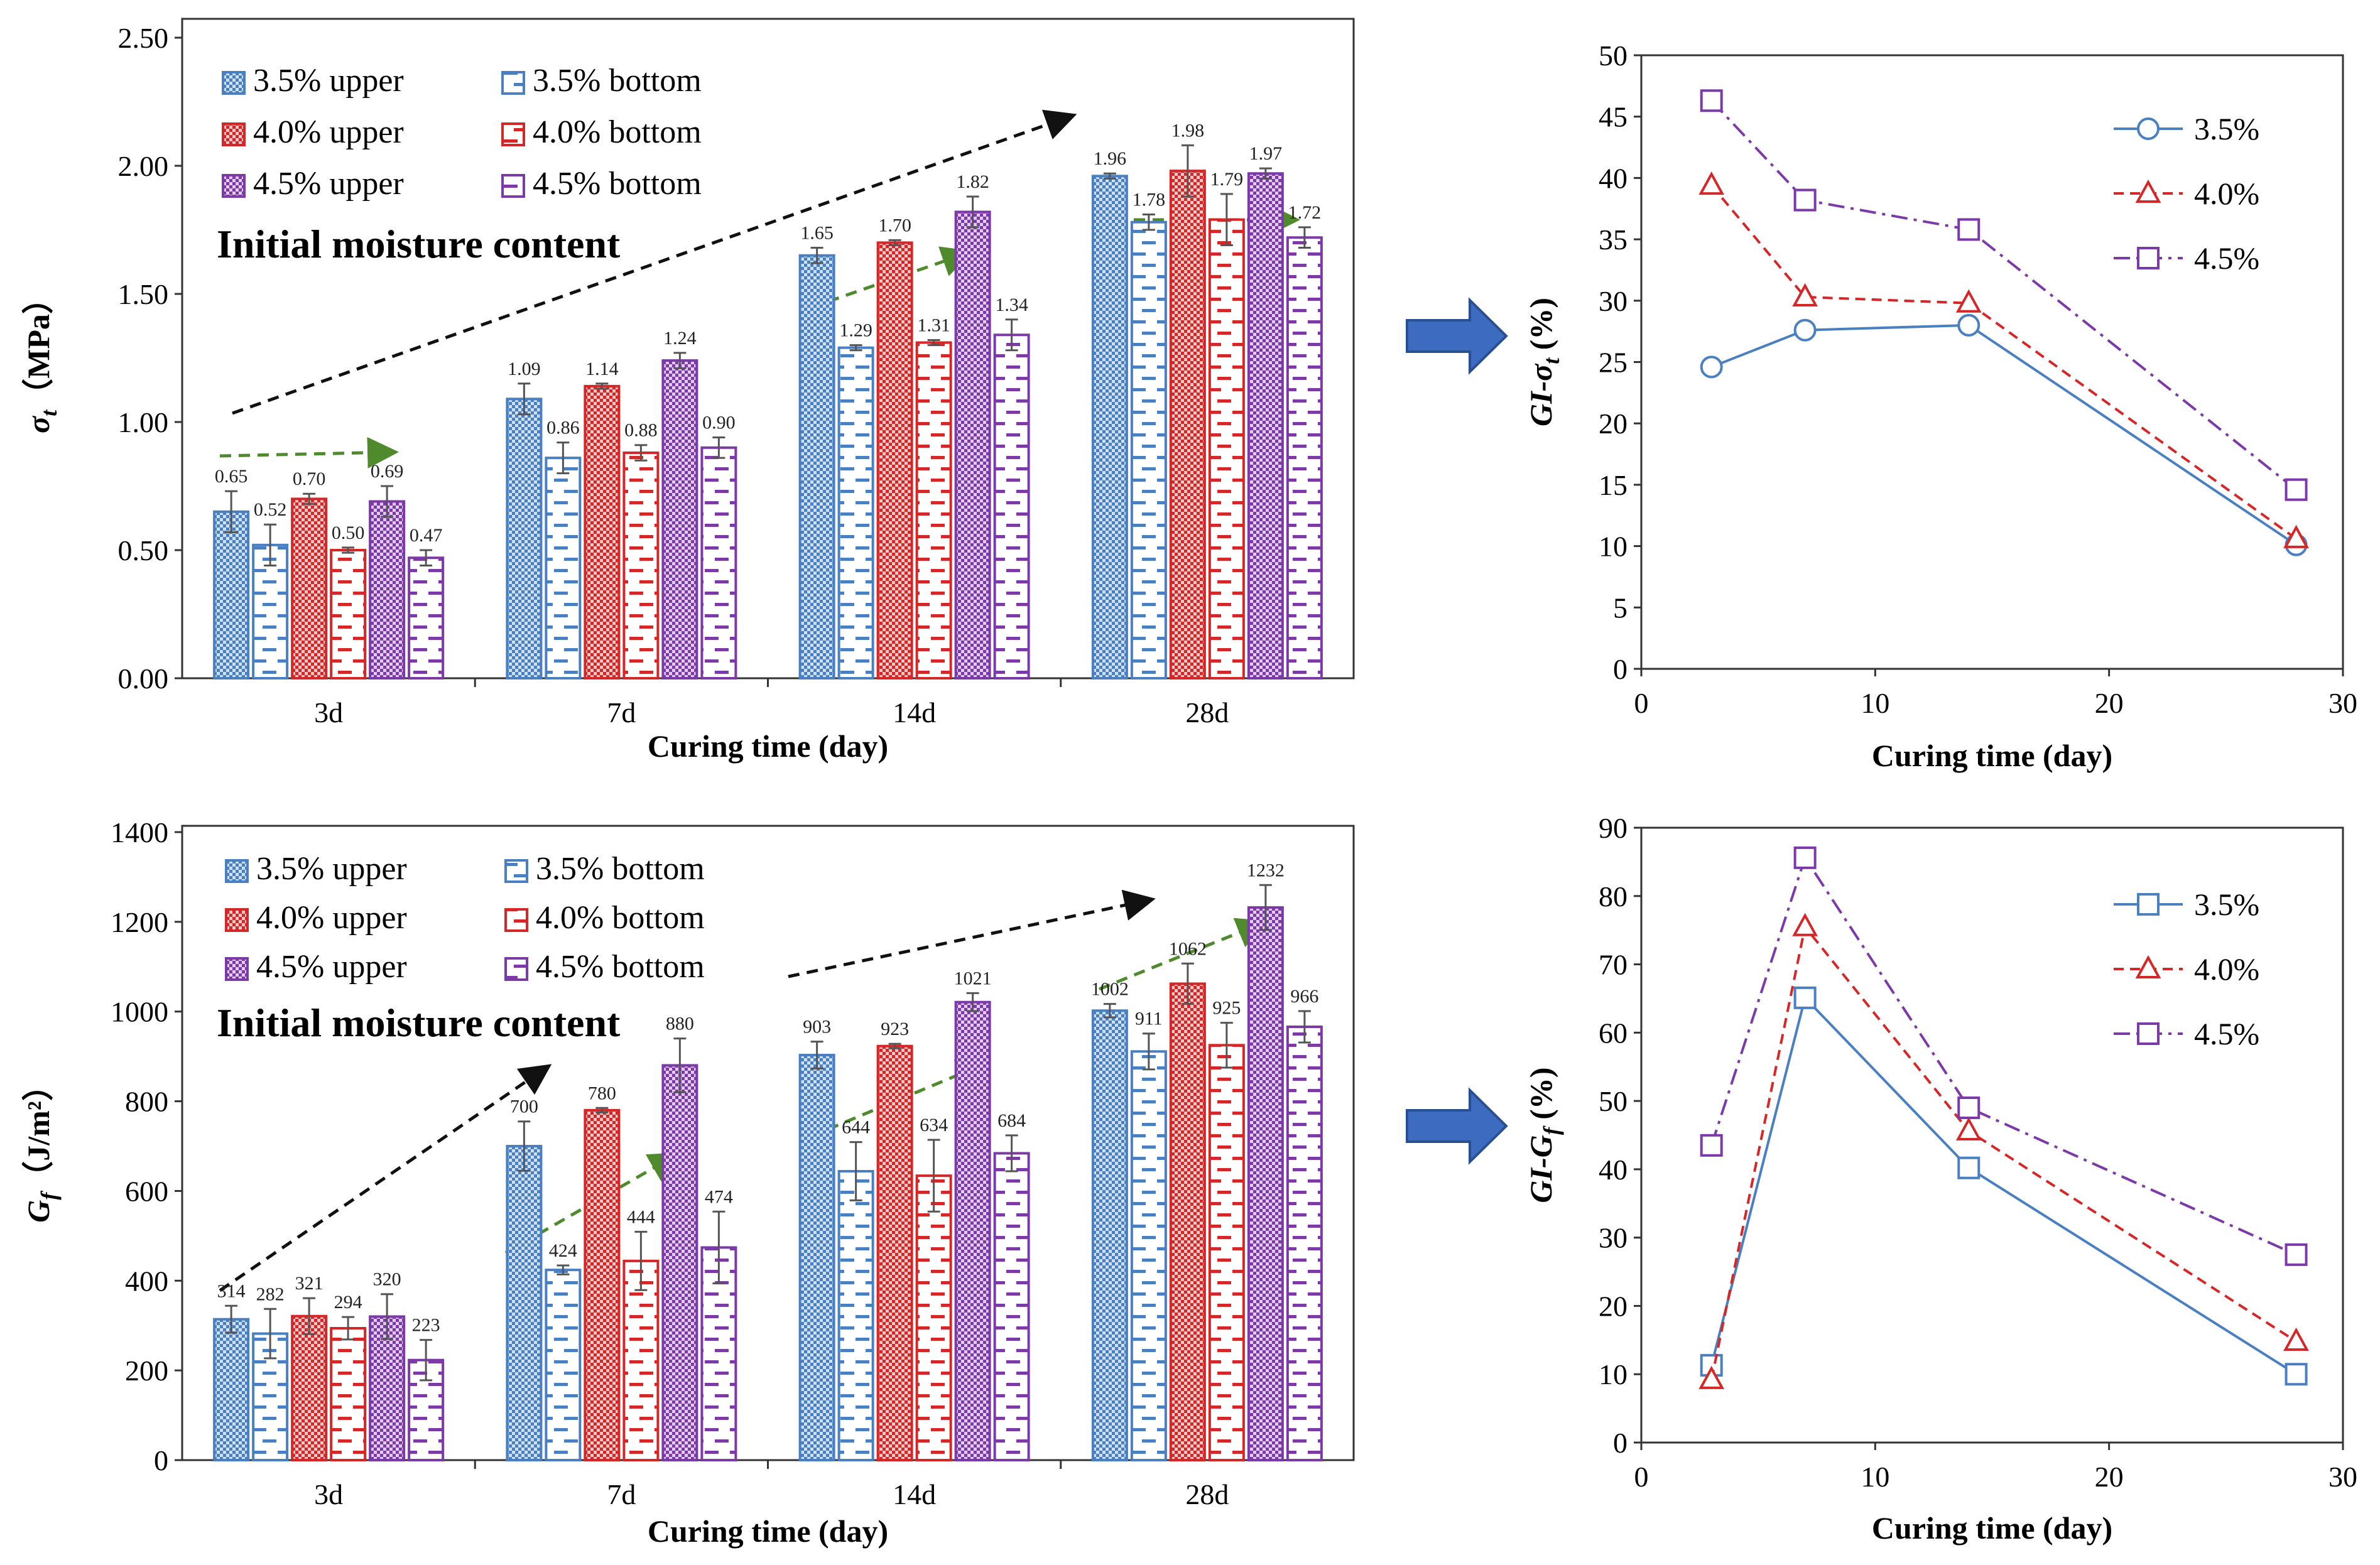  I want to click on legend-label: 3.5% bottom, so click(620, 869).